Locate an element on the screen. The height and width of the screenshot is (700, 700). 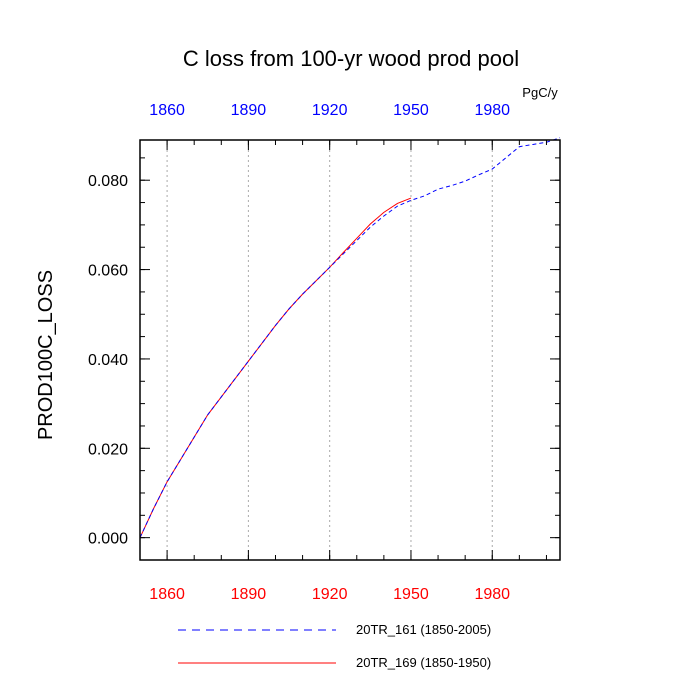
units-label: PgC/y is located at coordinates (540, 92).